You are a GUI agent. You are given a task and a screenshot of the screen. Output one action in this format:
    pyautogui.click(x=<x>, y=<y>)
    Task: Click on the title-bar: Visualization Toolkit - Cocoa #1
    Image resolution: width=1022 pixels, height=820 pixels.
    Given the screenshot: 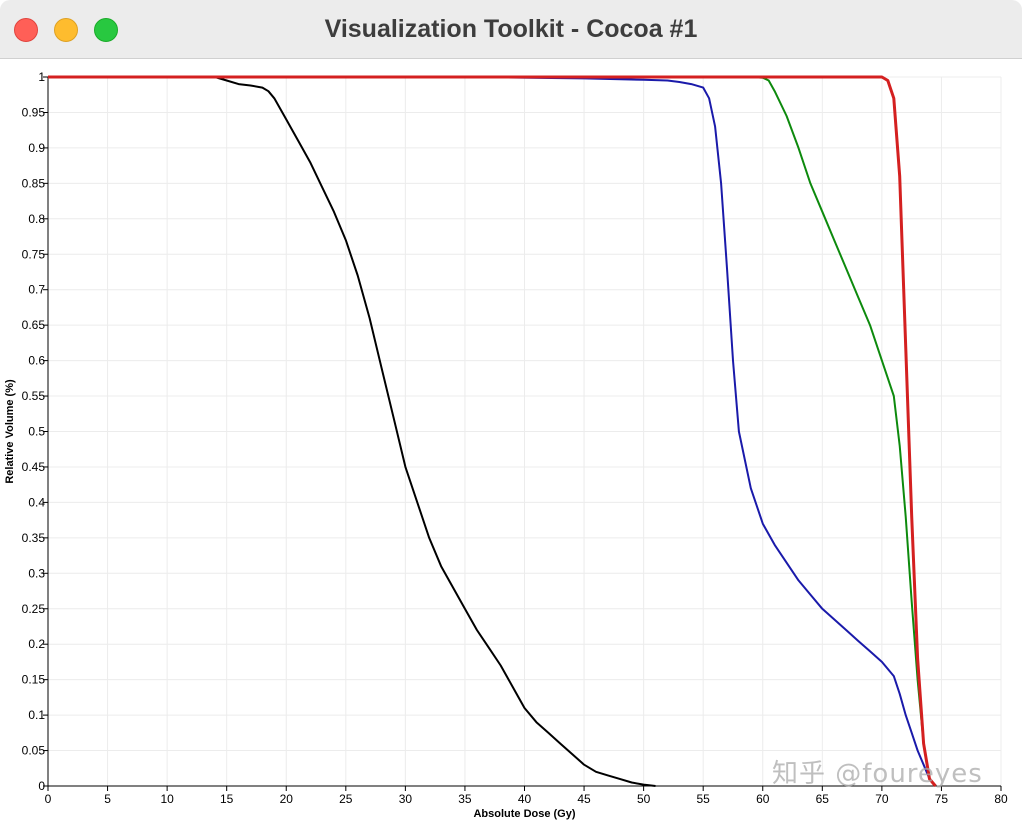 What is the action you would take?
    pyautogui.click(x=511, y=29)
    